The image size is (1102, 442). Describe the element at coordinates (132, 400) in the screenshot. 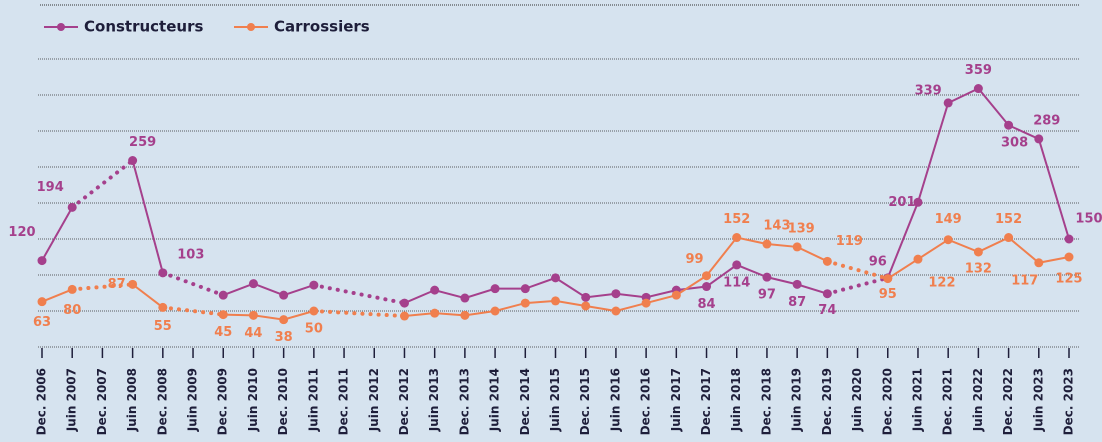

I see `x-tick-label: Juin 2008` at that location.